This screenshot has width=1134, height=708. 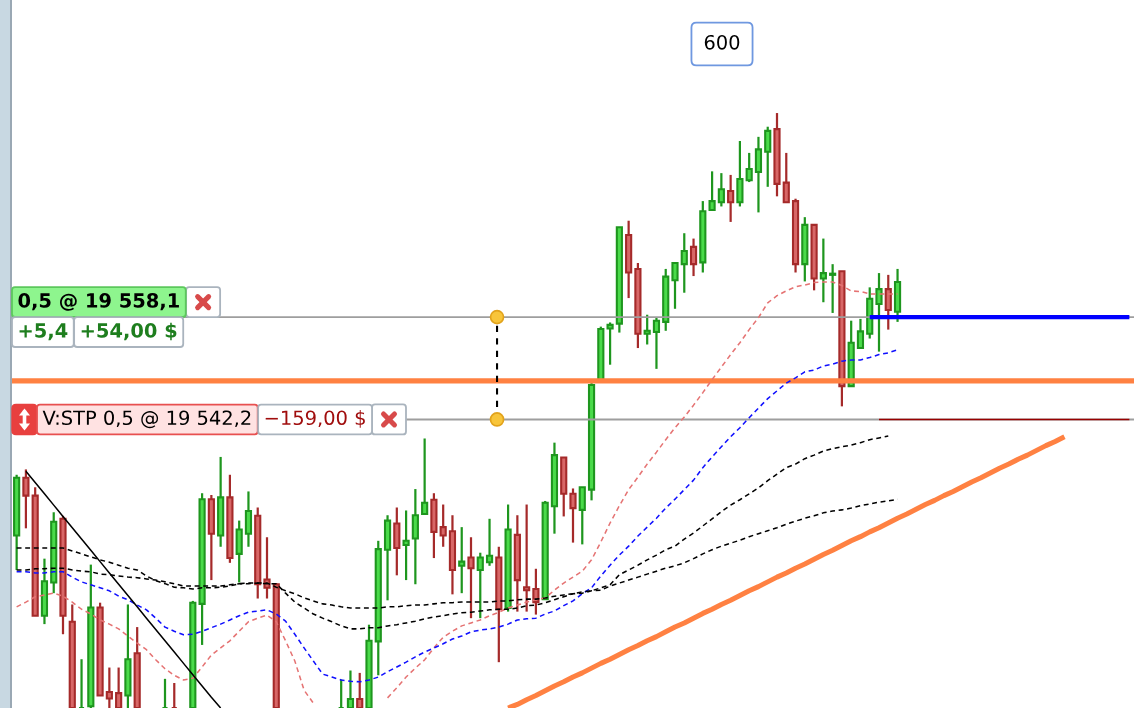 What do you see at coordinates (722, 42) in the screenshot?
I see `text: 600` at bounding box center [722, 42].